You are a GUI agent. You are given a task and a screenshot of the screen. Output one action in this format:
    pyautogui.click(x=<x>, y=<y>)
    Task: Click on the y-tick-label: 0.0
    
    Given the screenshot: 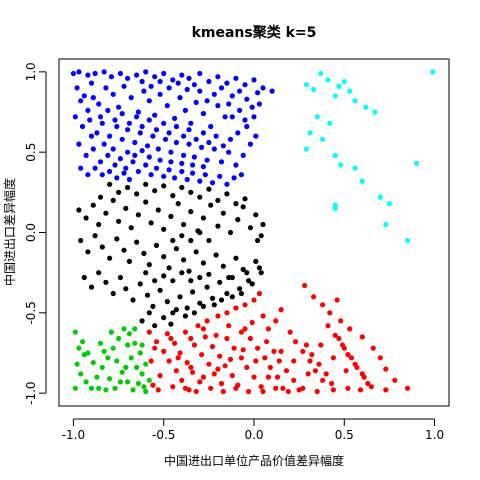 What is the action you would take?
    pyautogui.click(x=31, y=232)
    